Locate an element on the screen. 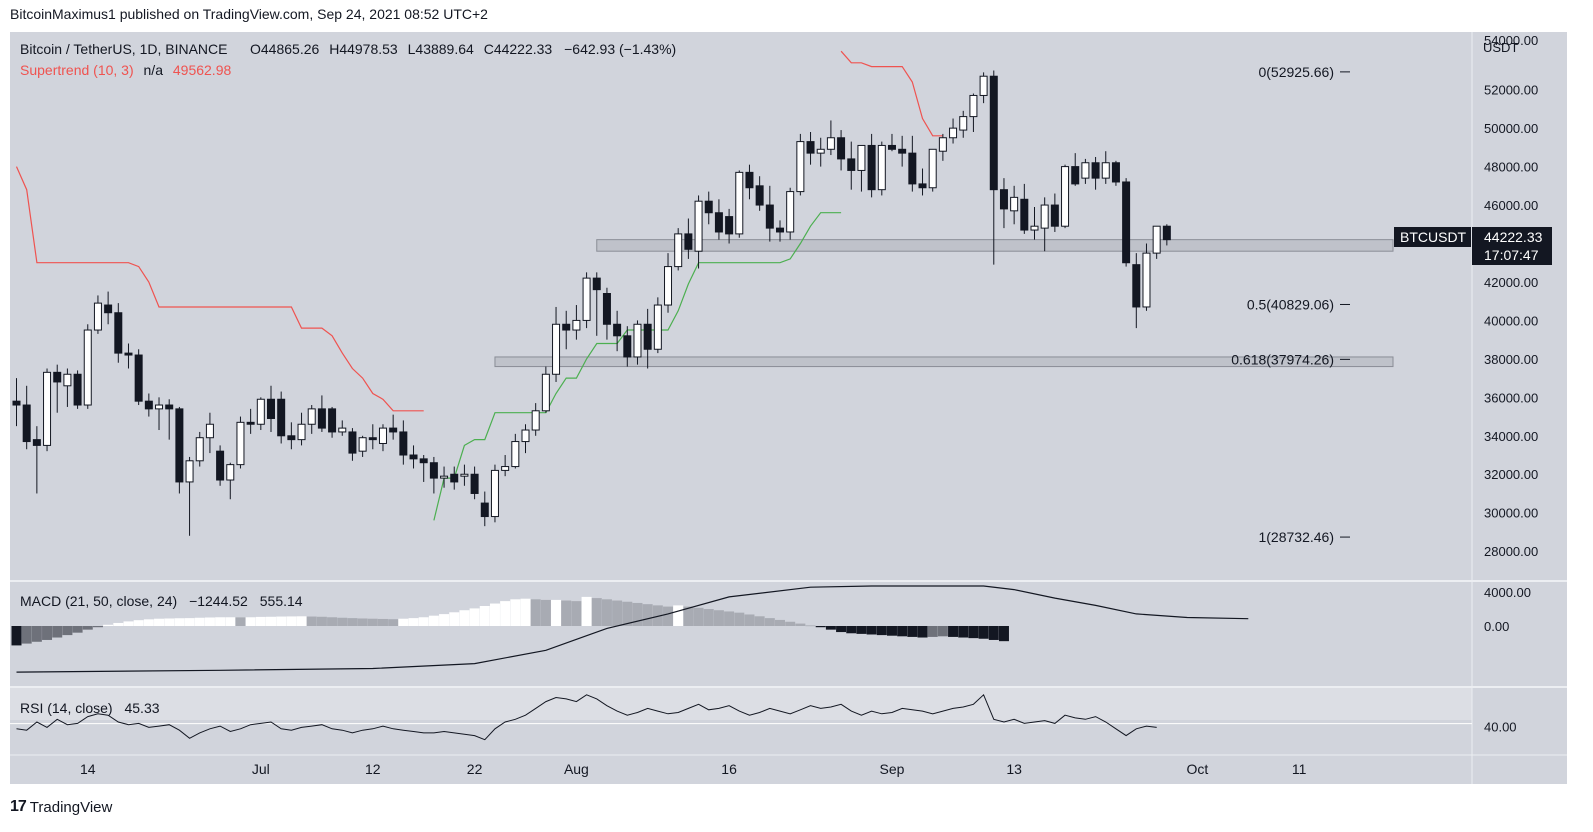 This screenshot has height=832, width=1593. price-axis is located at coordinates (1519, 306).